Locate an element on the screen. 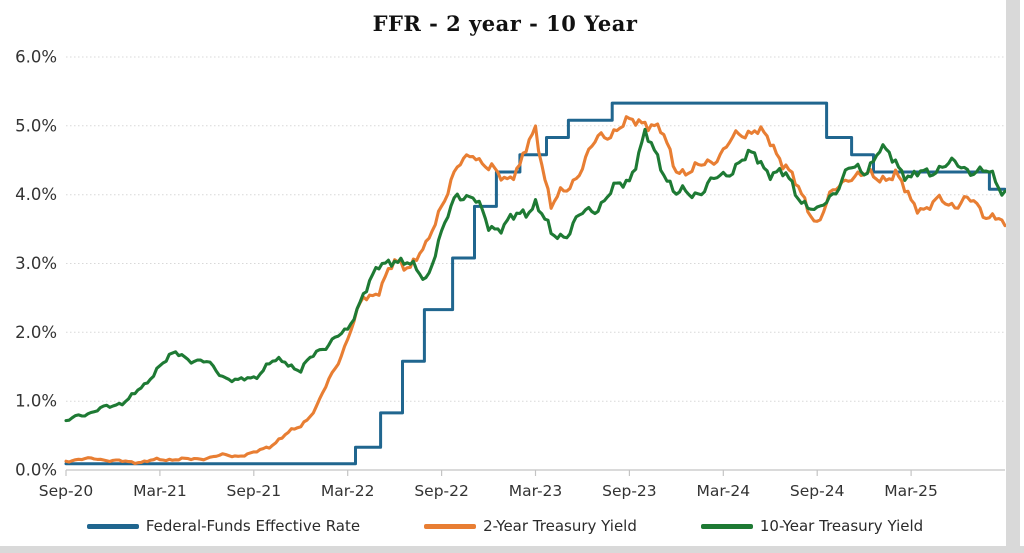 The width and height of the screenshot is (1024, 553). legend-label: 10-Year Treasury Yield is located at coordinates (841, 526).